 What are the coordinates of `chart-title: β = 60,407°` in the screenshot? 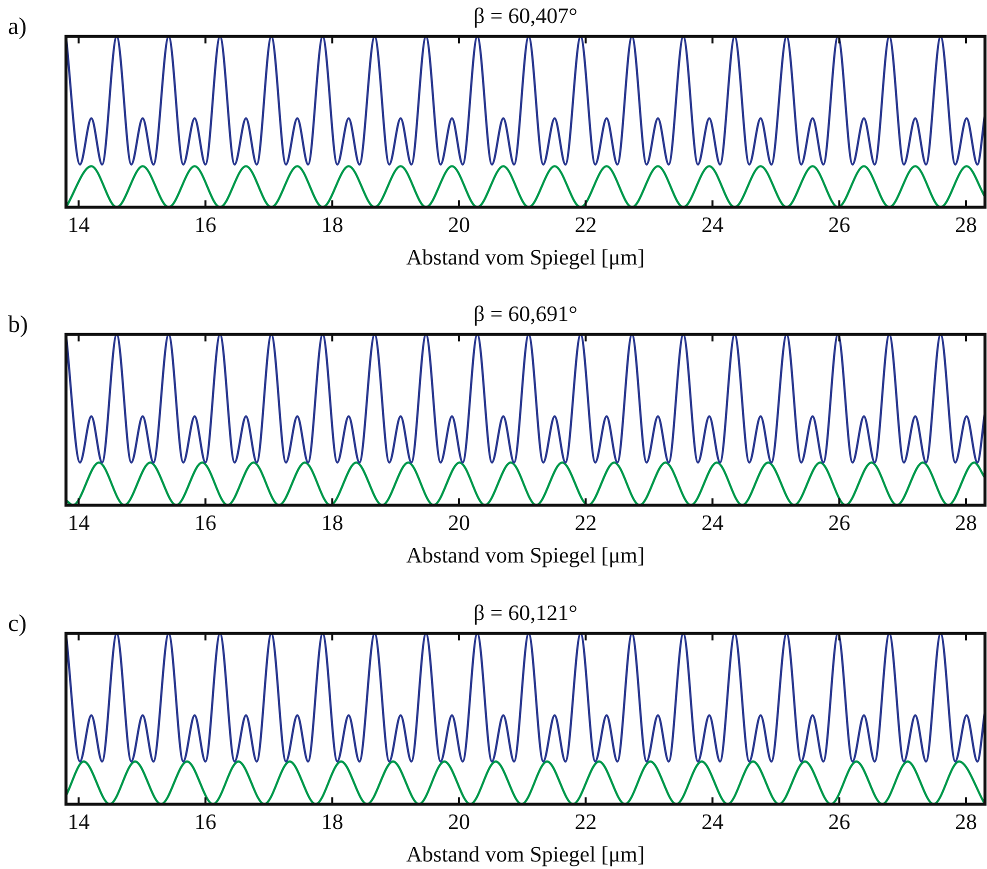 It's located at (526, 15).